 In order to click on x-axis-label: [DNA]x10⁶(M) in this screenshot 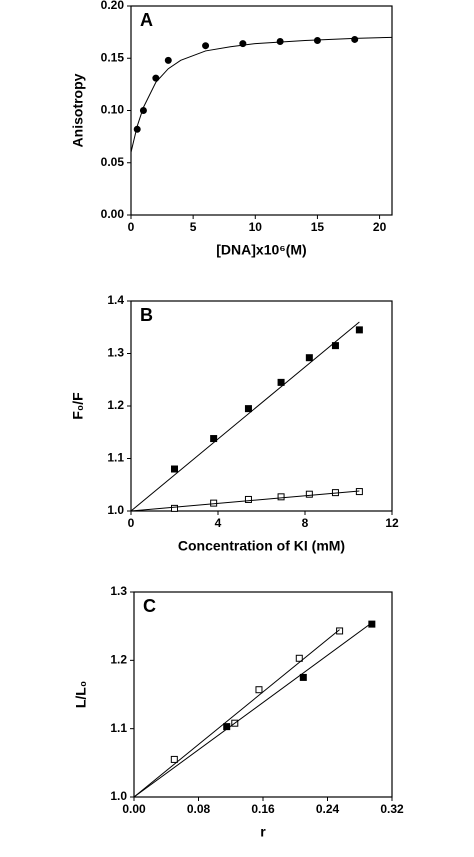, I will do `click(261, 250)`.